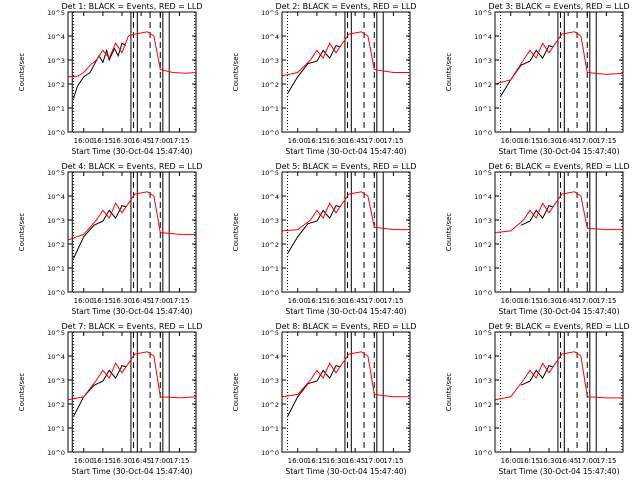 The width and height of the screenshot is (640, 484). Describe the element at coordinates (346, 6) in the screenshot. I see `panel-title: Det 2: BLACK = Events, RED = LLD` at that location.